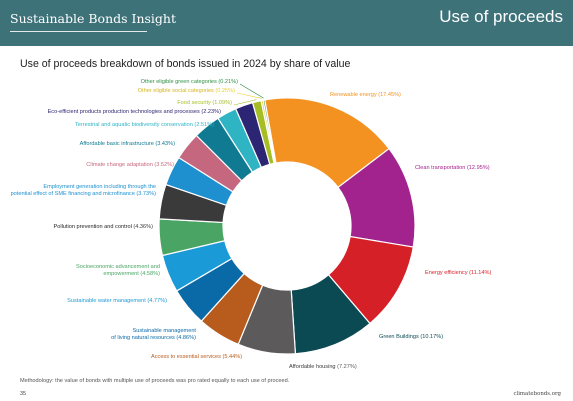  What do you see at coordinates (411, 337) in the screenshot?
I see `slice-label-3: Green Buildings (10.17%)` at bounding box center [411, 337].